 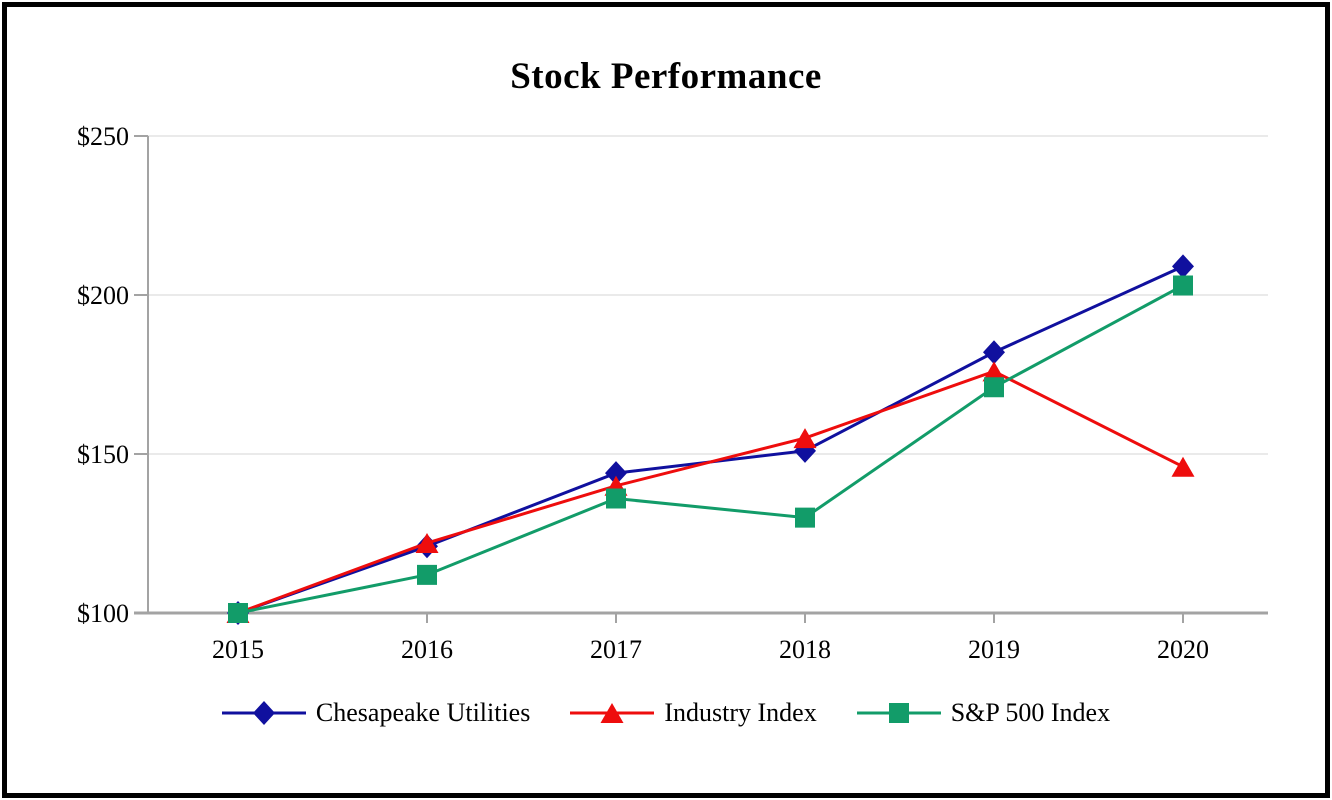 What do you see at coordinates (994, 387) in the screenshot?
I see `marker-s-p-500-index-2019` at bounding box center [994, 387].